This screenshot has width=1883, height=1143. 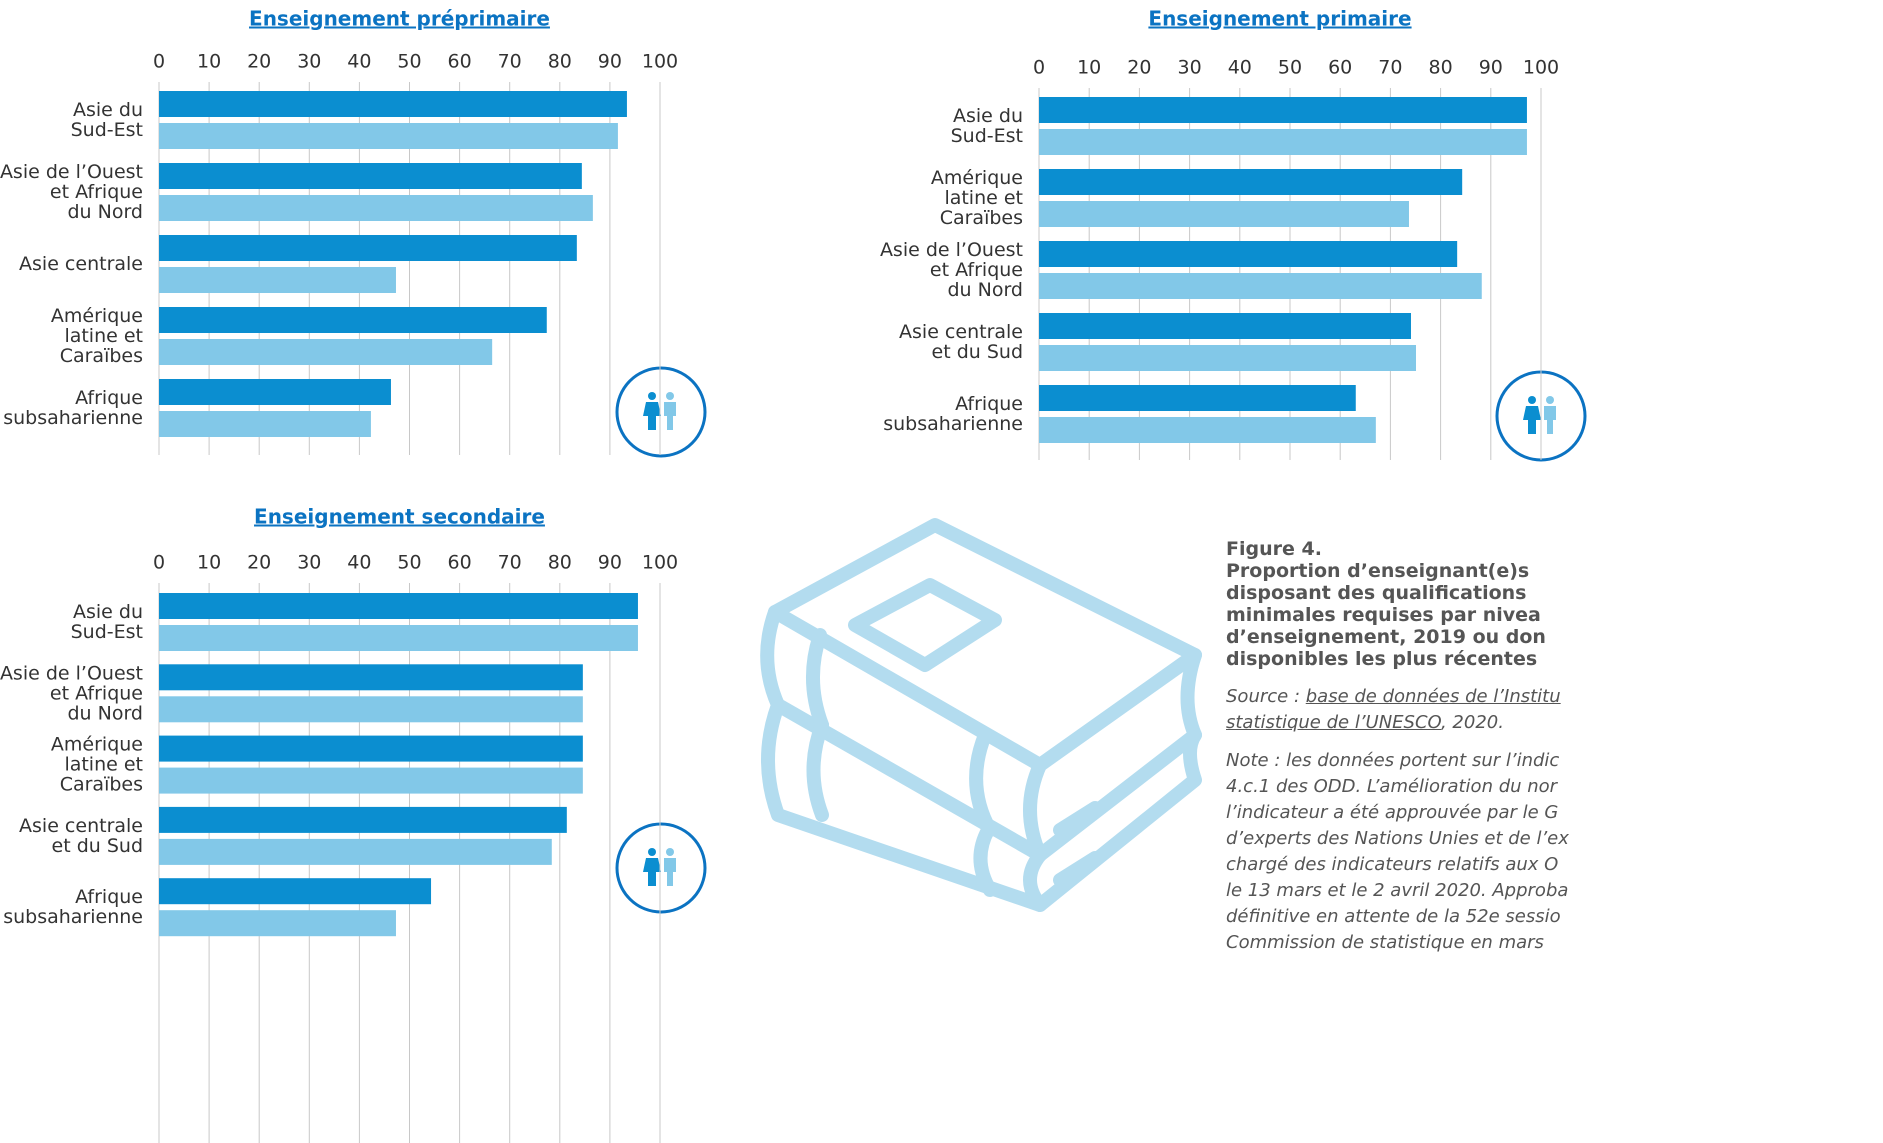 What do you see at coordinates (1393, 916) in the screenshot?
I see `note-line: définitive en attente de la 52e sessio` at bounding box center [1393, 916].